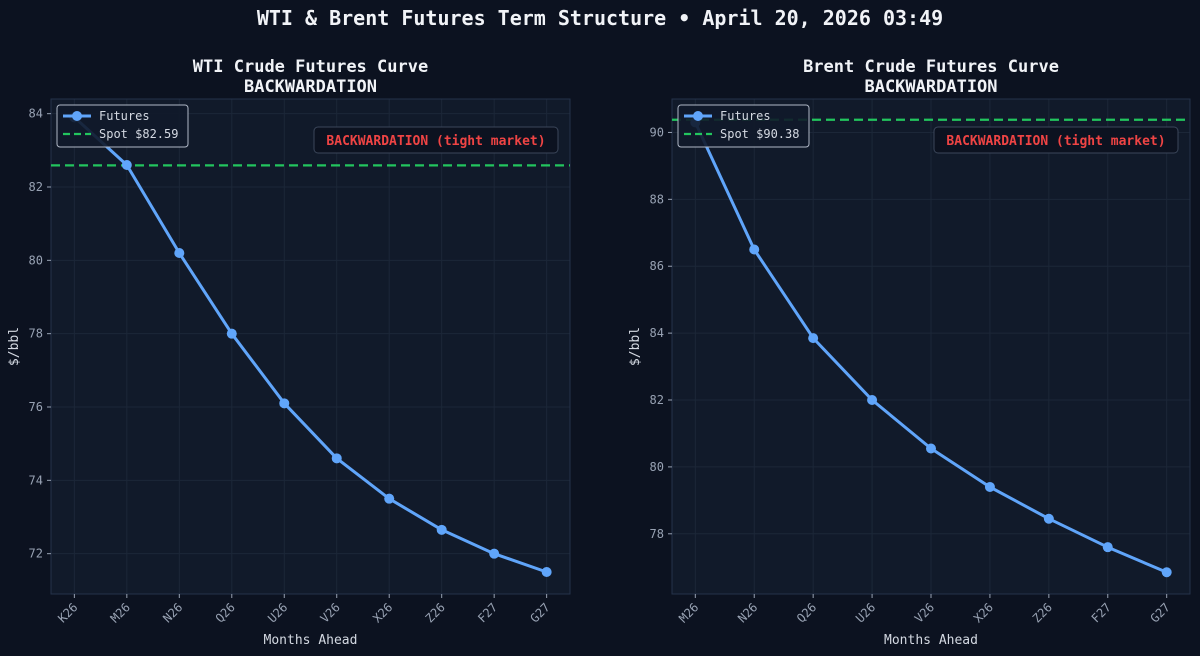 This screenshot has height=656, width=1200. Describe the element at coordinates (657, 266) in the screenshot. I see `y-tick-label: 86` at that location.